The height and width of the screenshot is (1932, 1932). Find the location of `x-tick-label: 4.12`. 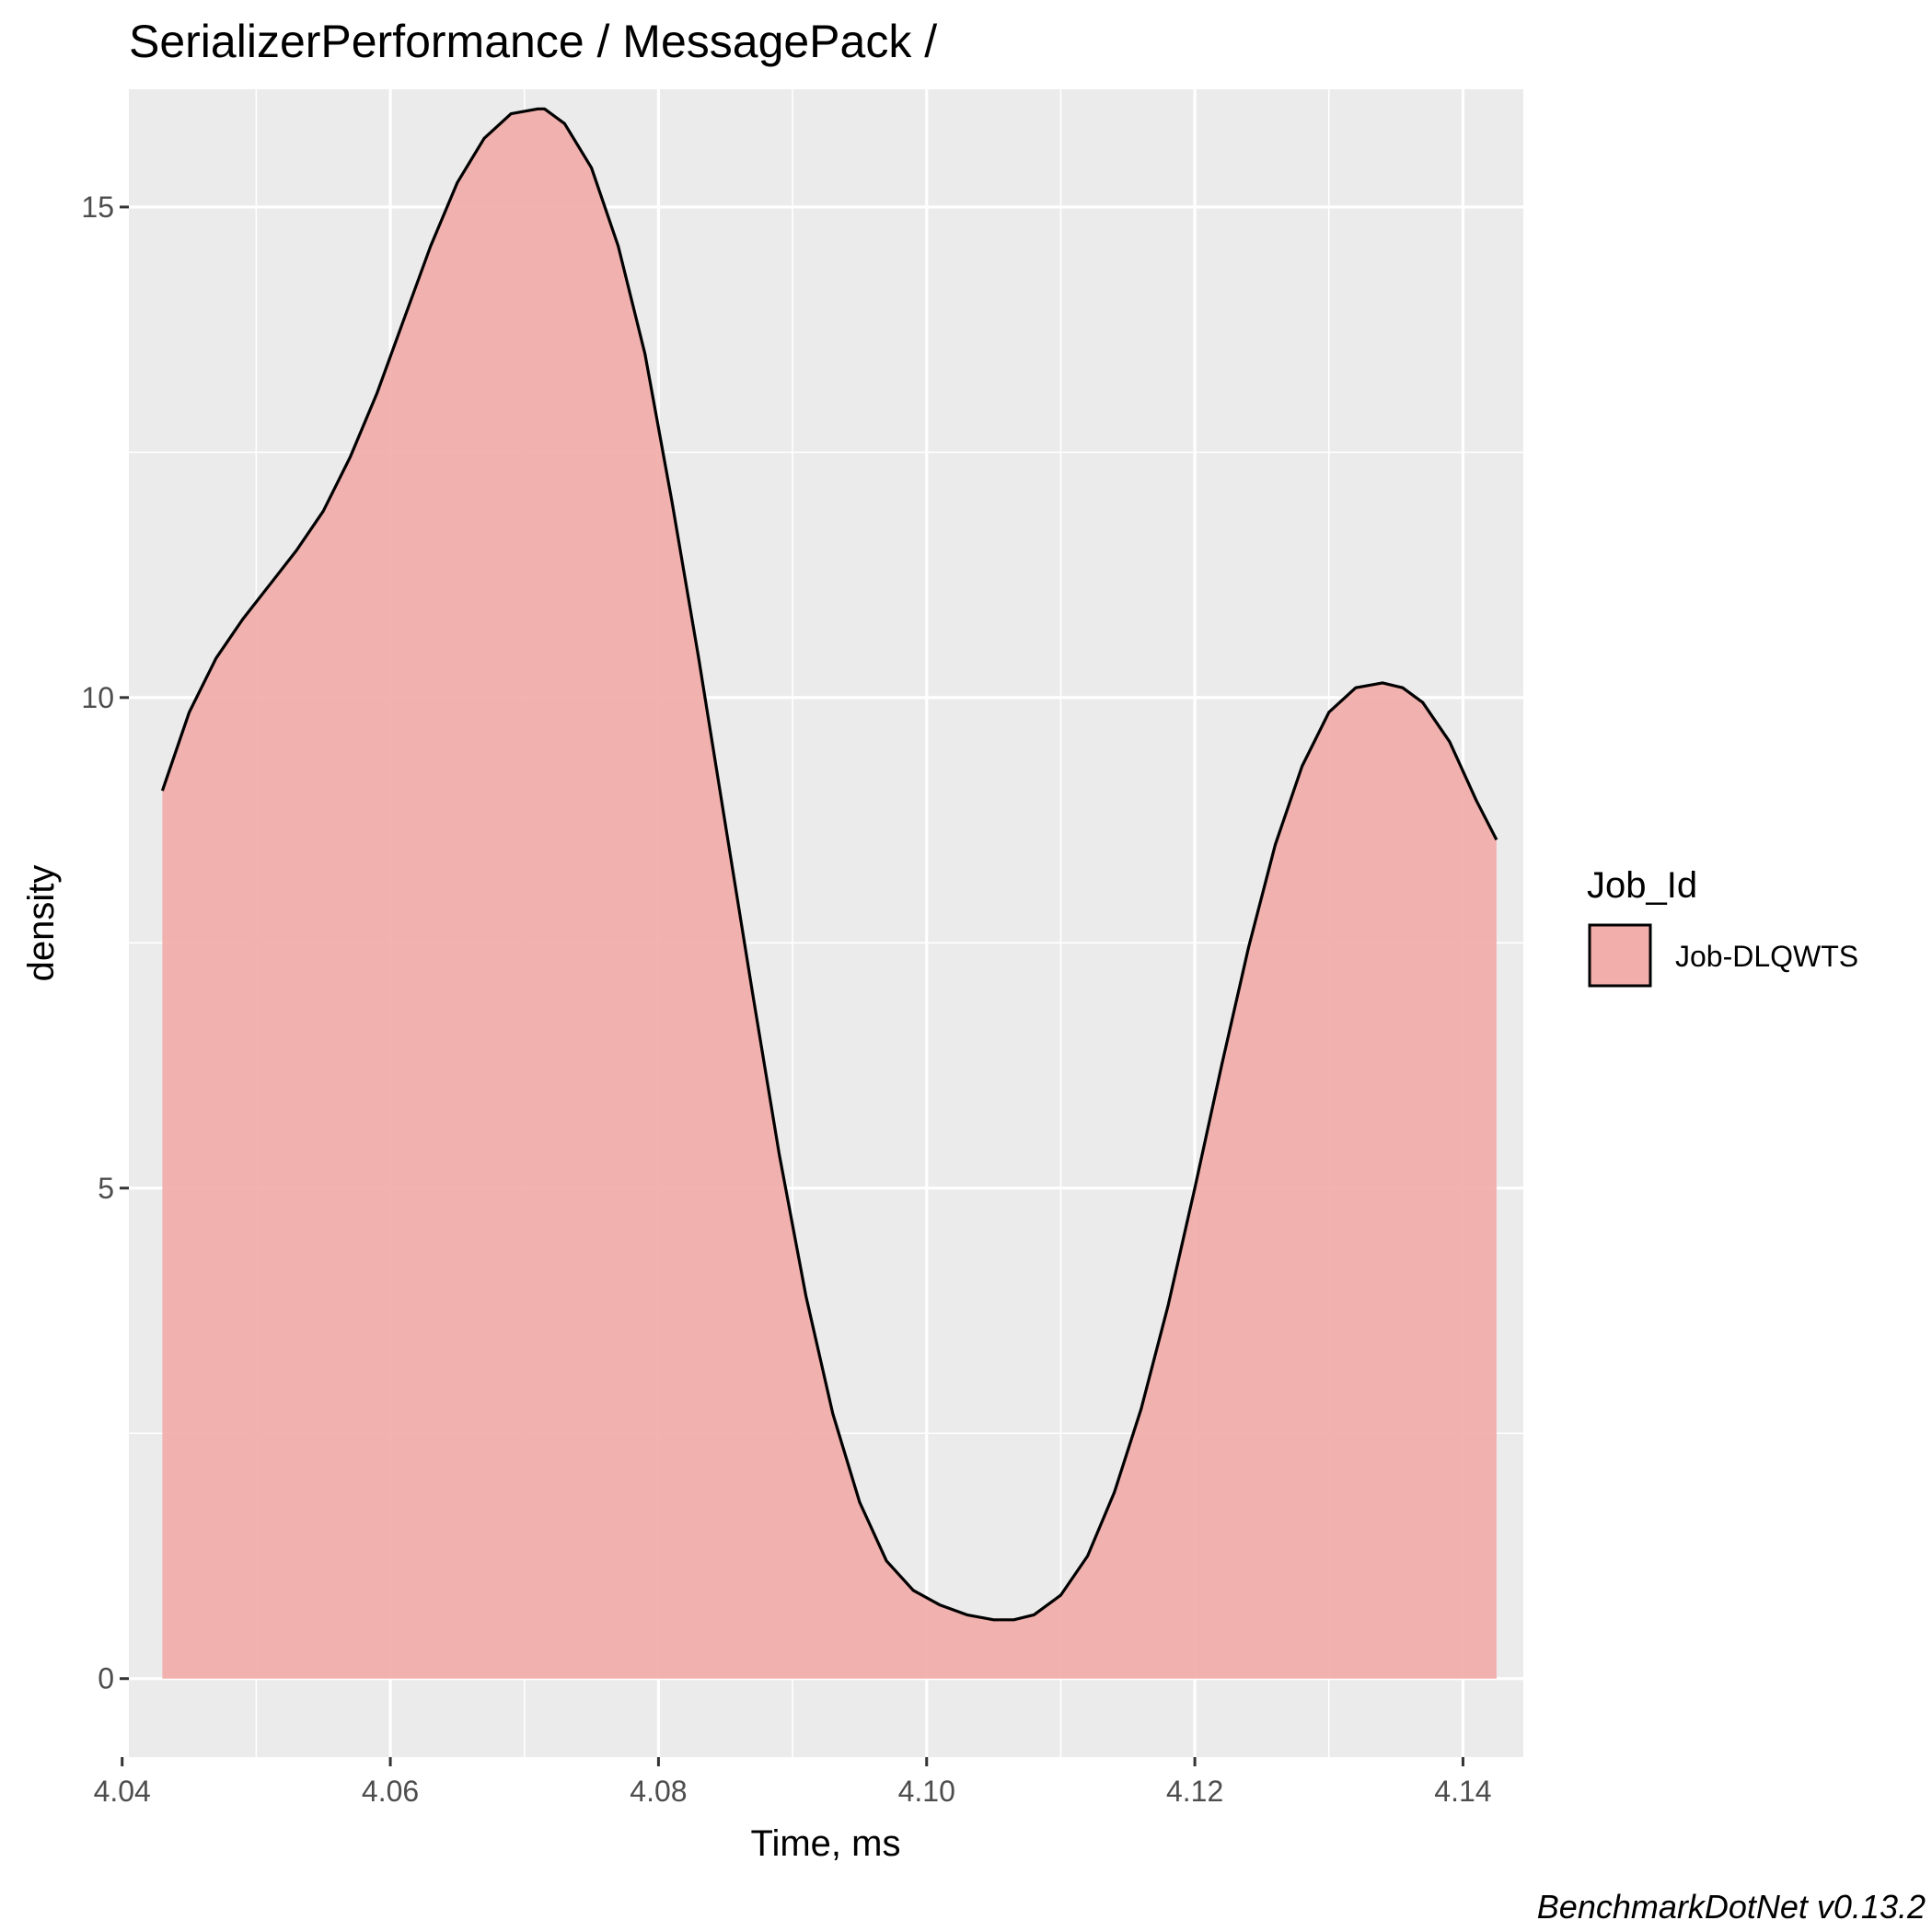

x-tick-label: 4.12 is located at coordinates (1195, 1792).